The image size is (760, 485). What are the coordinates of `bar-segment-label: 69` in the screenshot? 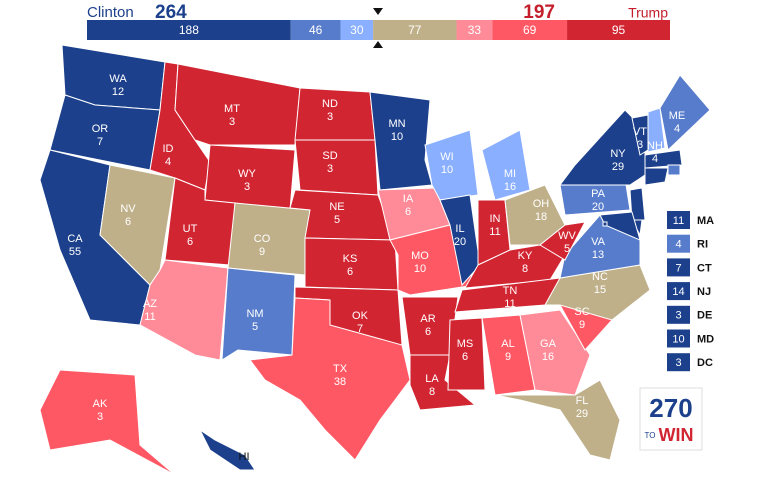 It's located at (530, 30).